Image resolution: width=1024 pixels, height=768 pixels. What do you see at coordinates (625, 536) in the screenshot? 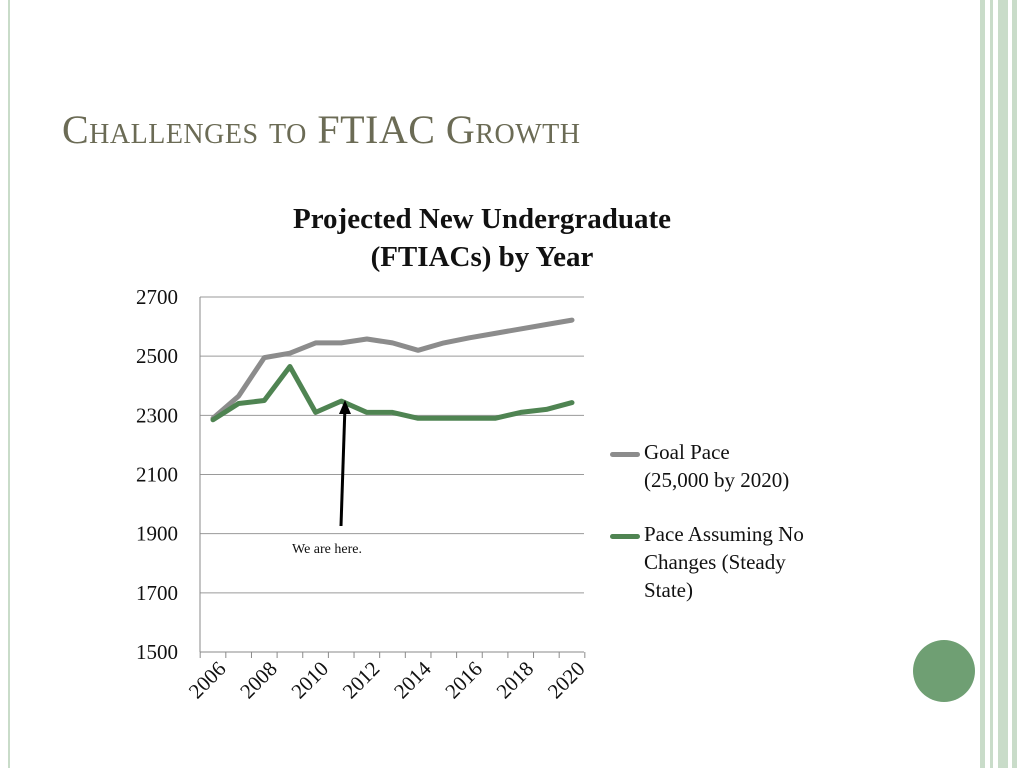
I see `legend-swatch-steady` at bounding box center [625, 536].